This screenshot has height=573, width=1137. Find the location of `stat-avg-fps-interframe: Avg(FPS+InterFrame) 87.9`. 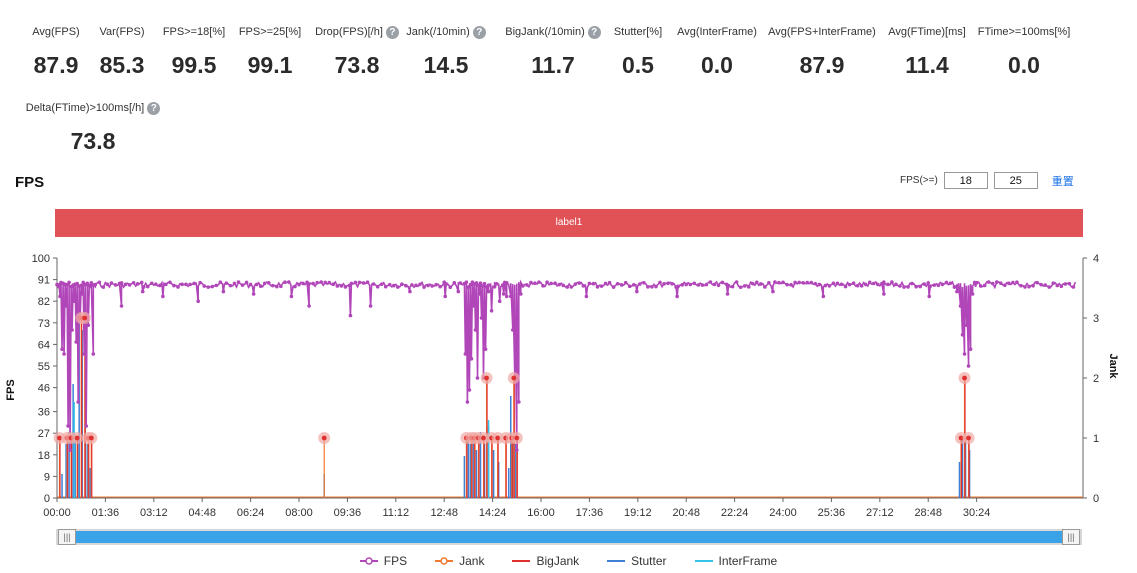

stat-avg-fps-interframe: Avg(FPS+InterFrame) 87.9 is located at coordinates (822, 50).